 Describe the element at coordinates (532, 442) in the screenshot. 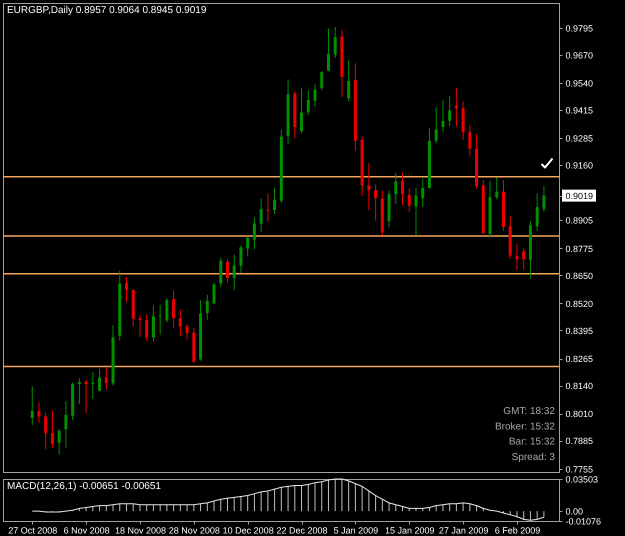

I see `annotation: Bar: 15:32` at that location.